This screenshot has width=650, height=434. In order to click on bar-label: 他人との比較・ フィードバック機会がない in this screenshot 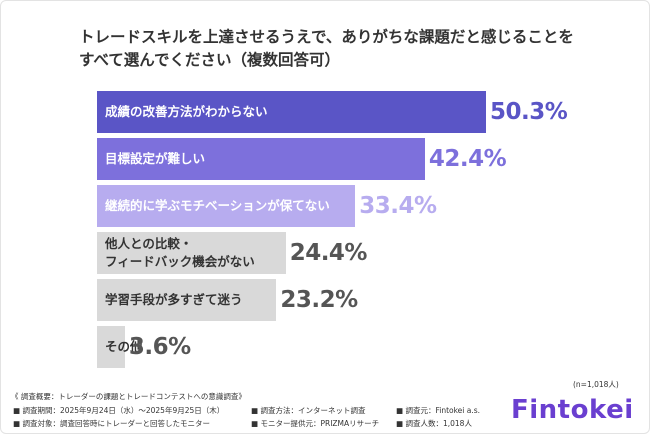, I will do `click(180, 252)`.